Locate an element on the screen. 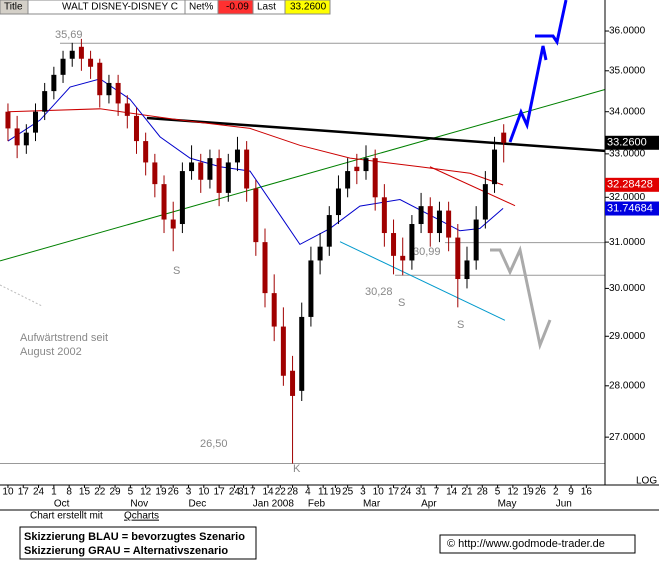 This screenshot has height=563, width=659. month-label: Feb is located at coordinates (317, 504).